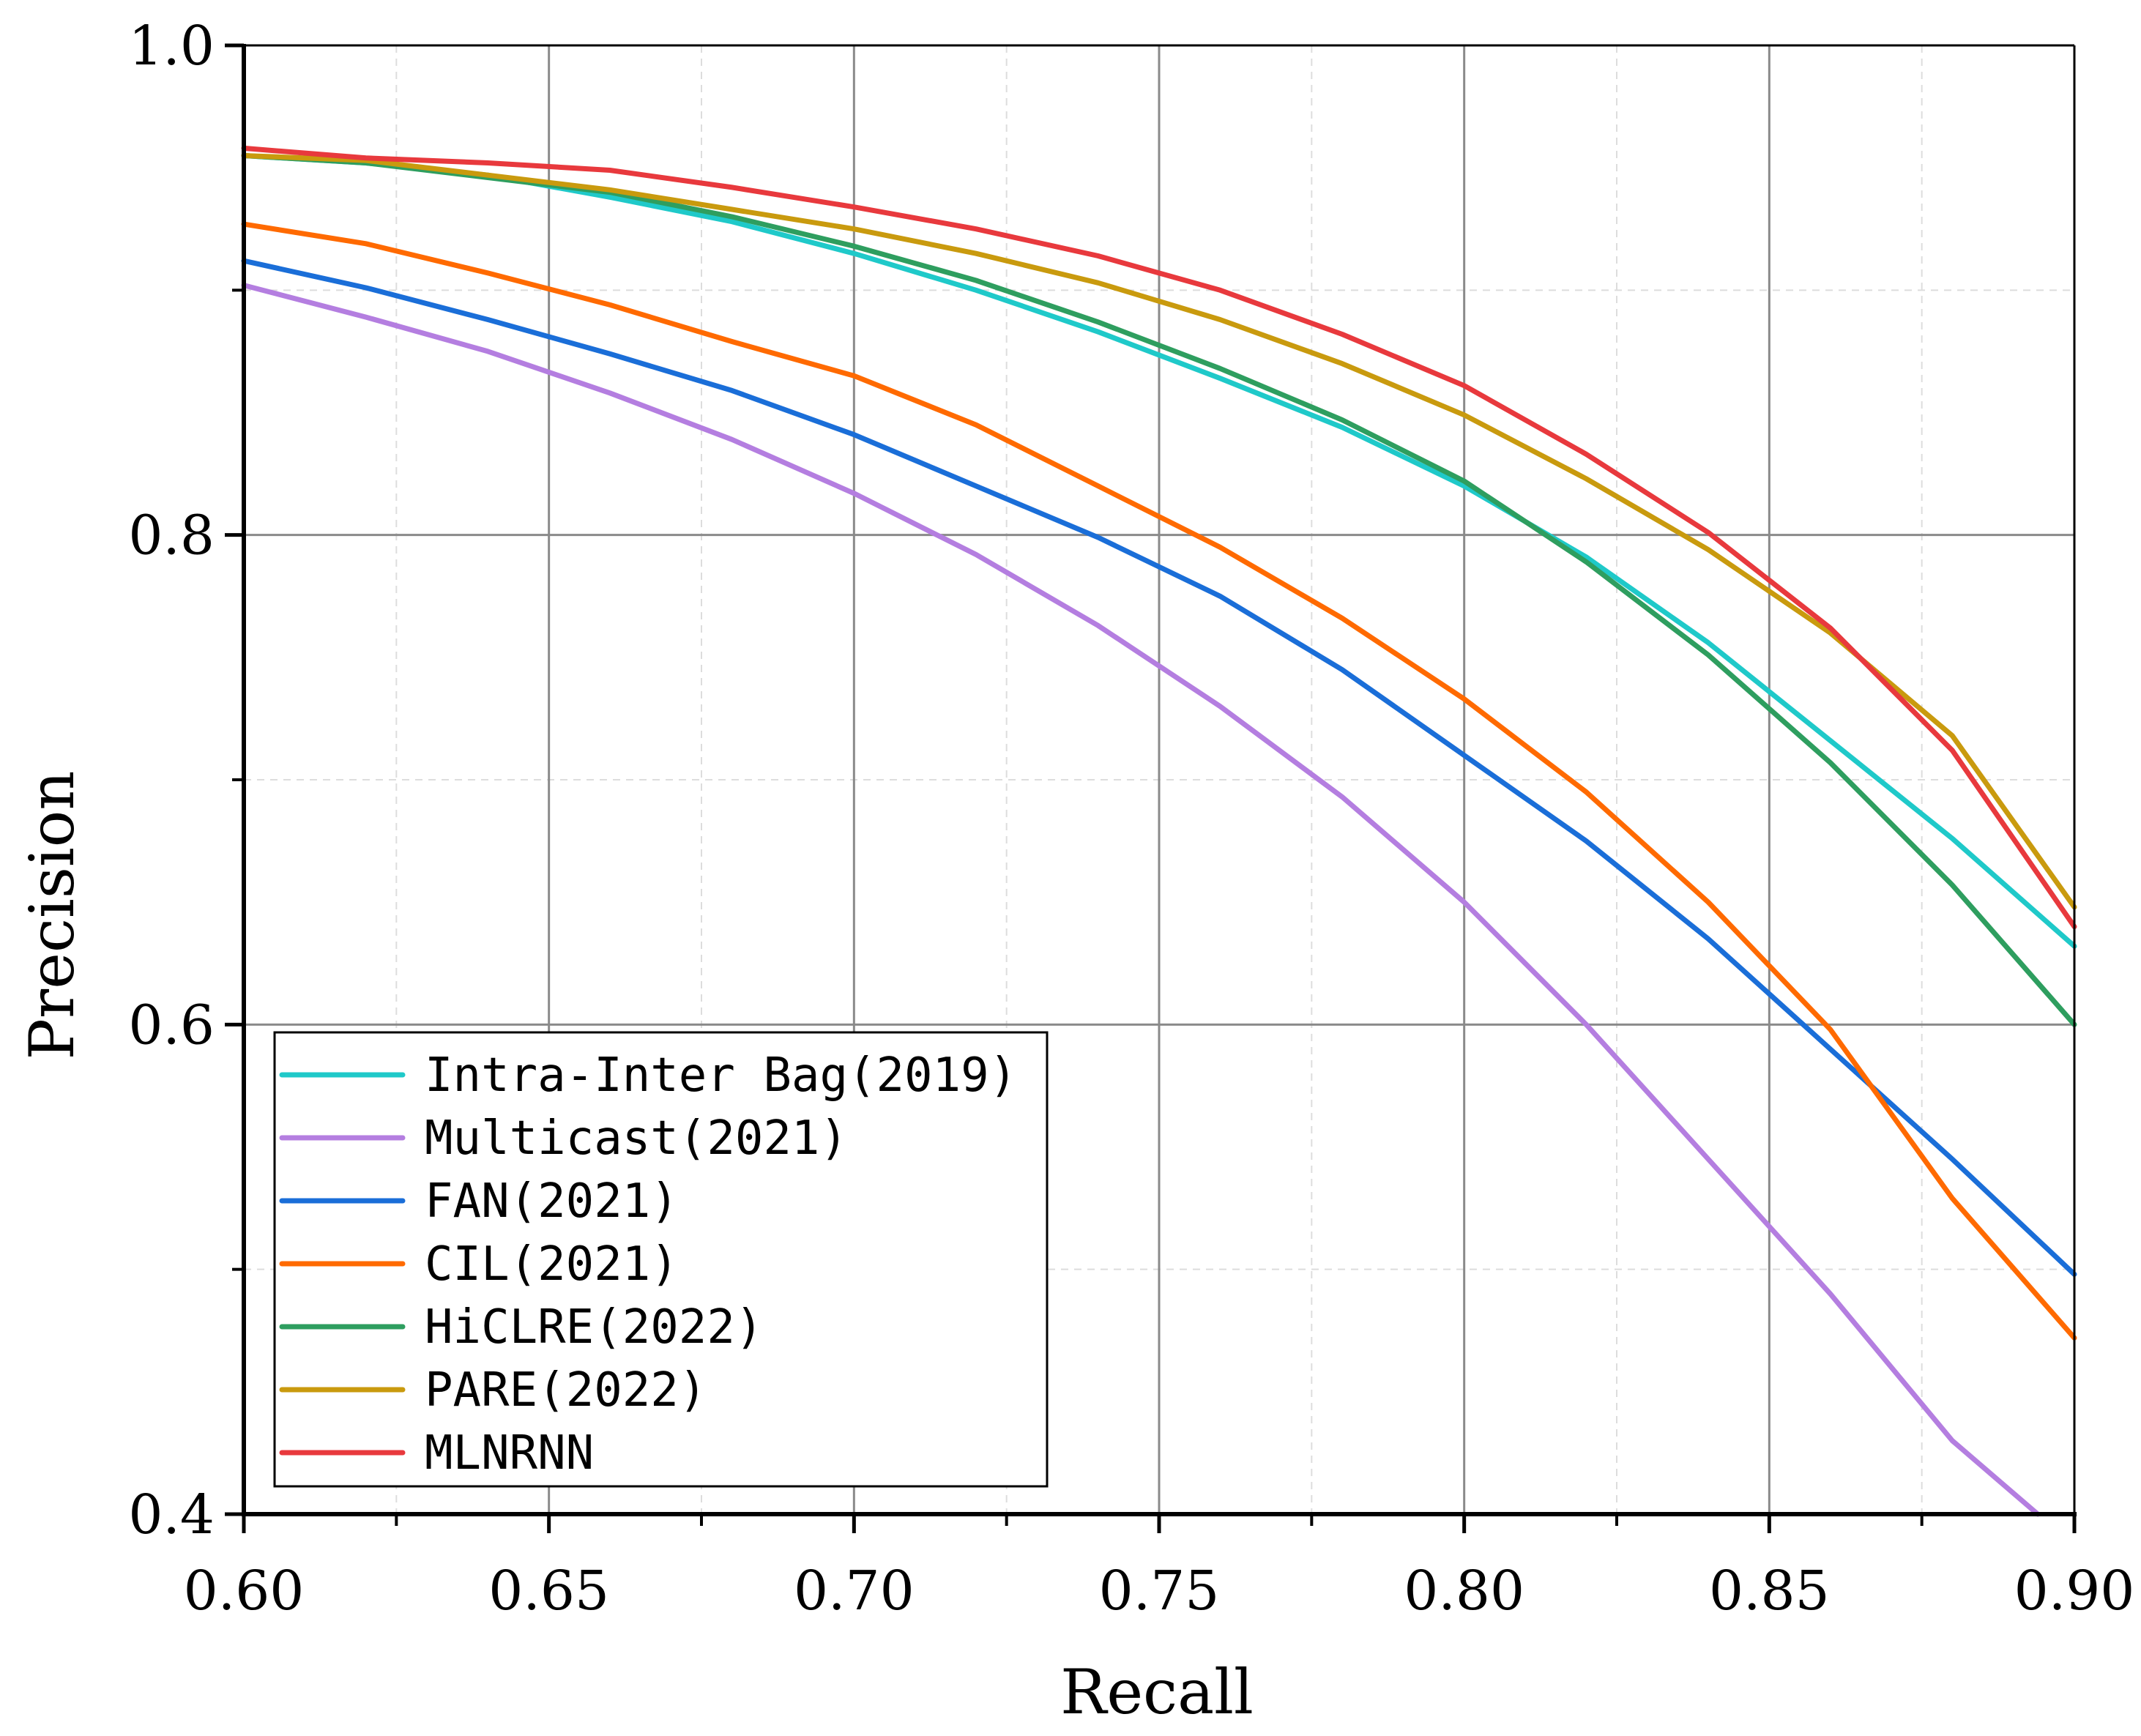 This screenshot has width=2141, height=1736. What do you see at coordinates (1464, 1592) in the screenshot?
I see `x-tick-label: 0.80` at bounding box center [1464, 1592].